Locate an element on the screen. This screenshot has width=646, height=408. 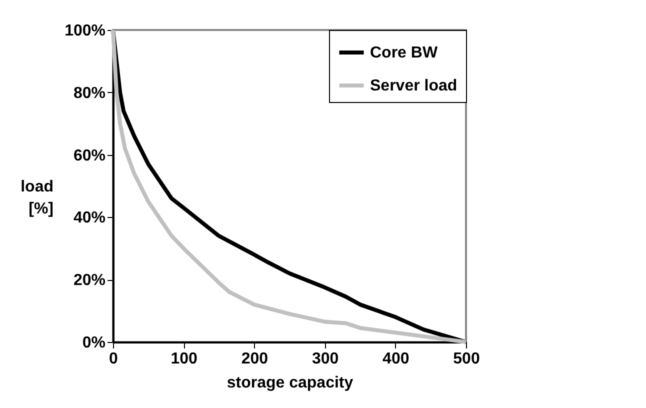
x-tick-label: 500 is located at coordinates (466, 359).